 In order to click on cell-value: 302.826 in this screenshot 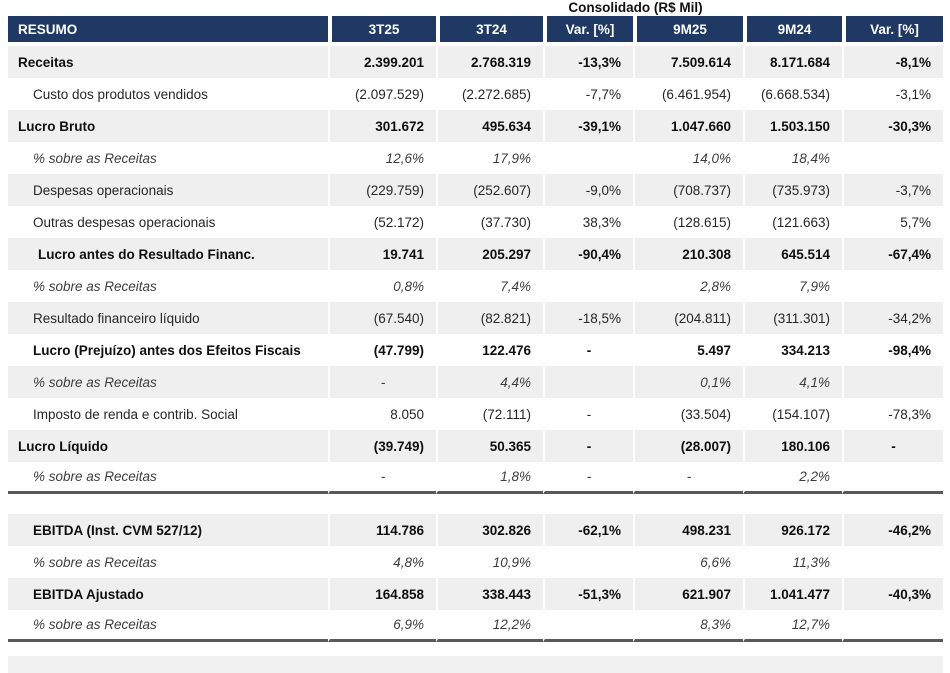, I will do `click(489, 530)`.